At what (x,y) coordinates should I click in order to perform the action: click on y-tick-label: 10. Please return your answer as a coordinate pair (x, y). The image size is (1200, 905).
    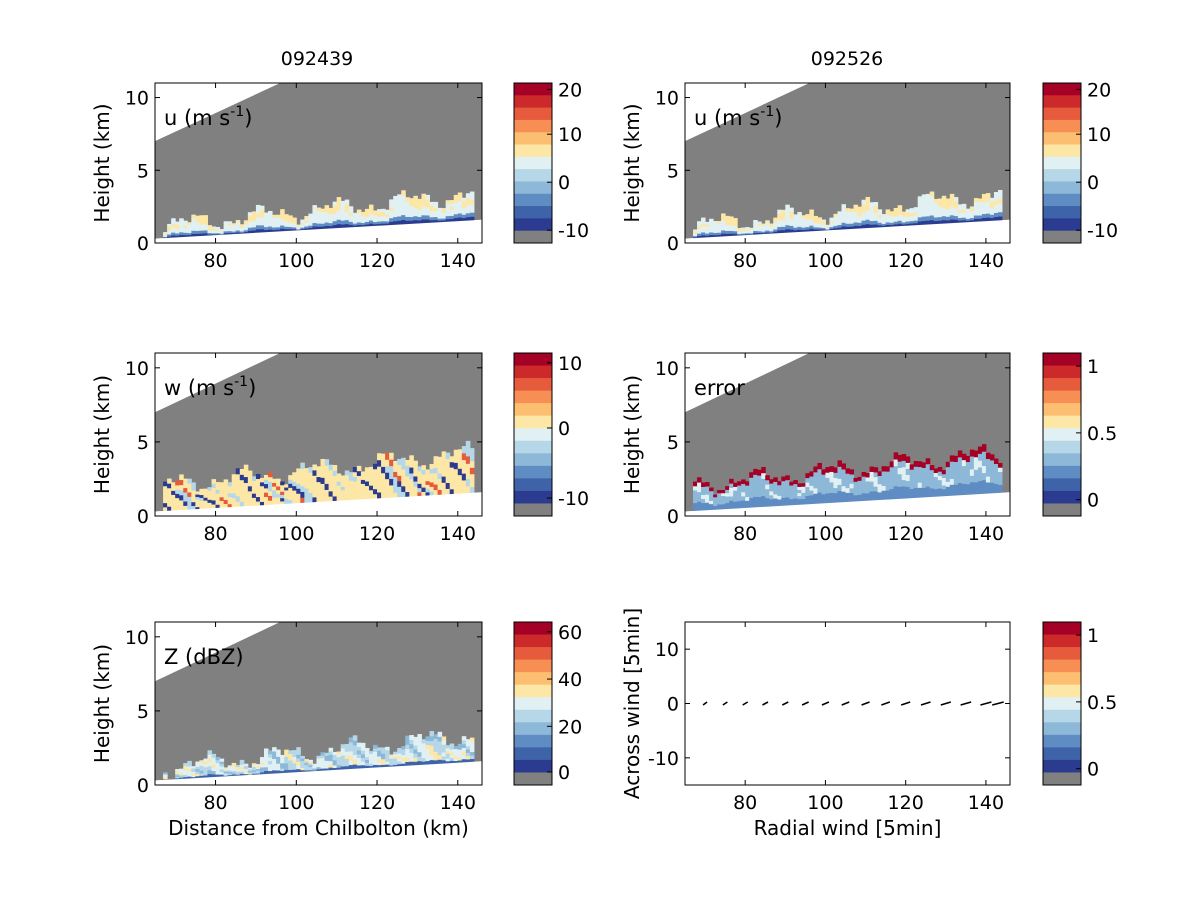
    Looking at the image, I should click on (667, 650).